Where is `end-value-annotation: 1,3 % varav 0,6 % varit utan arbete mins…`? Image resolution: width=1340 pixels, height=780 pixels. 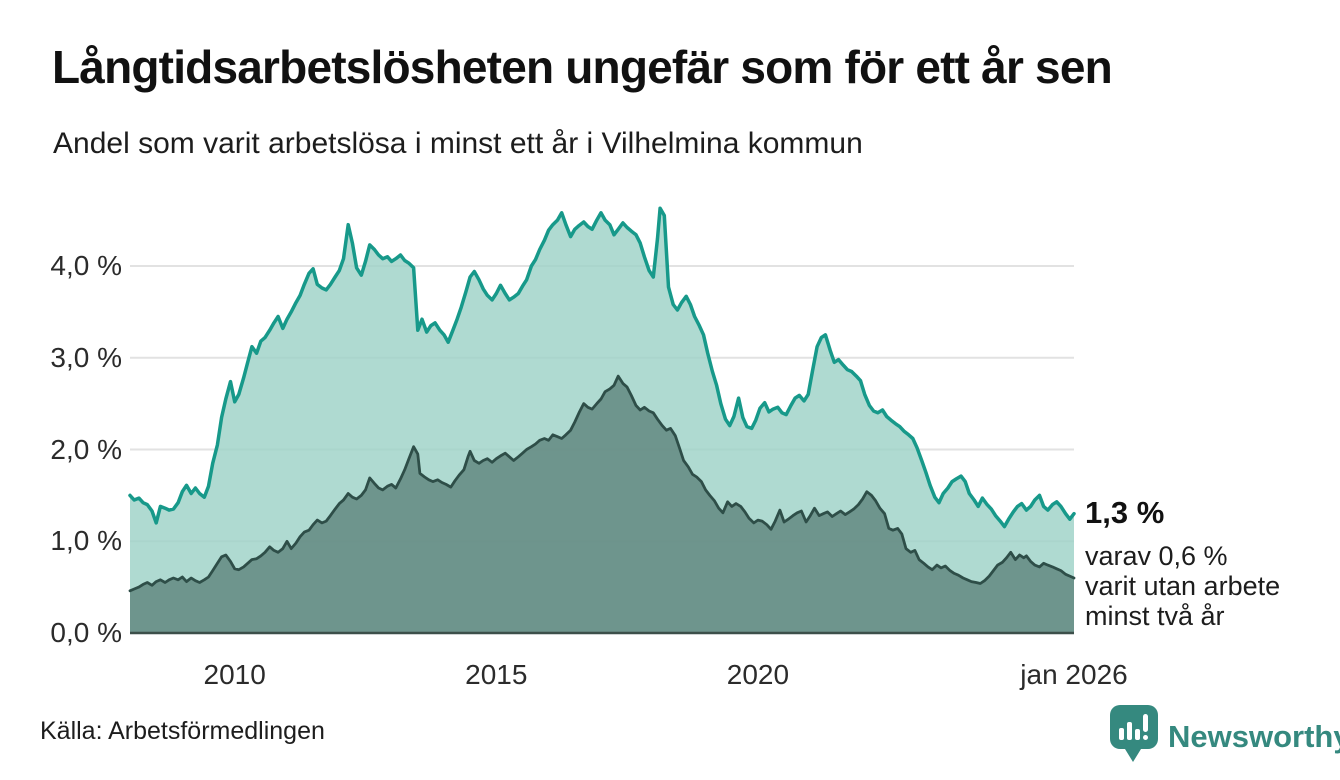 end-value-annotation: 1,3 % varav 0,6 % varit utan arbete mins… is located at coordinates (1210, 563).